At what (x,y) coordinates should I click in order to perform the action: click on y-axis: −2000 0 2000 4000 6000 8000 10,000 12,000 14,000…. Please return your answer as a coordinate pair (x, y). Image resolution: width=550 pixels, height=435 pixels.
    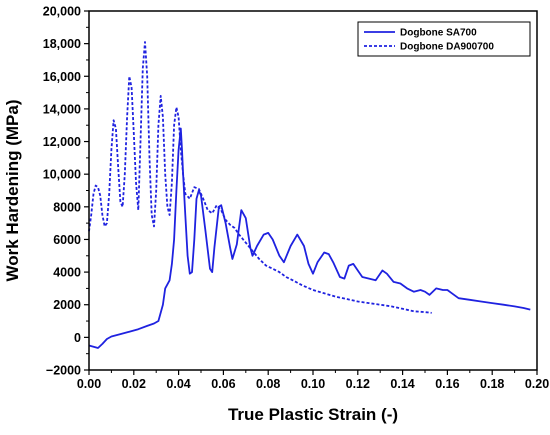
    Looking at the image, I should click on (66, 191).